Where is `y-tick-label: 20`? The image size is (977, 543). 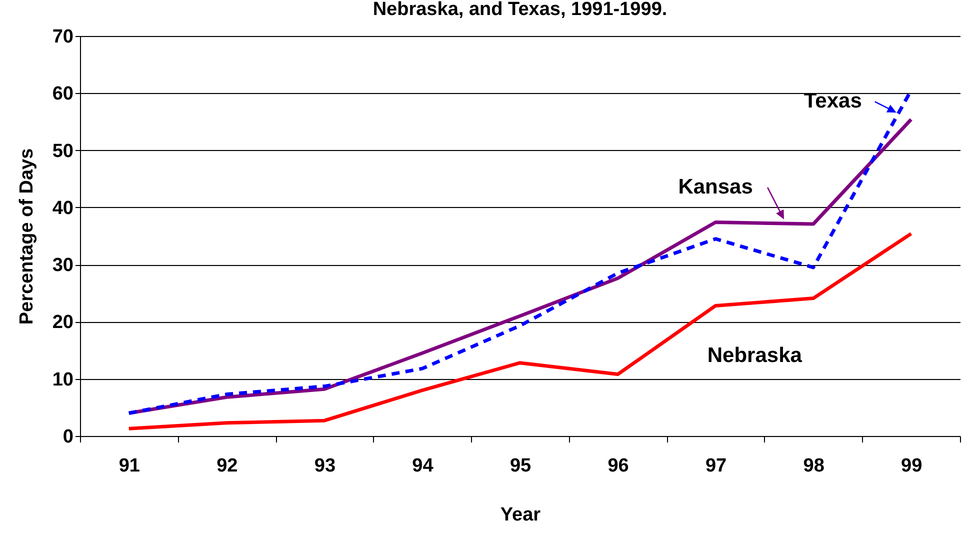
y-tick-label: 20 is located at coordinates (63, 323).